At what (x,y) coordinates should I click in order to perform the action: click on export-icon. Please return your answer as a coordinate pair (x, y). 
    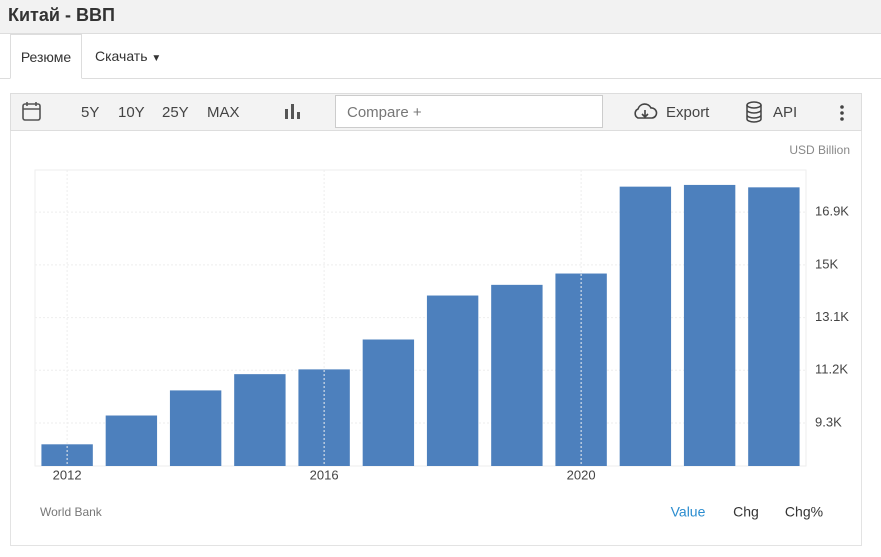
    Looking at the image, I should click on (645, 112).